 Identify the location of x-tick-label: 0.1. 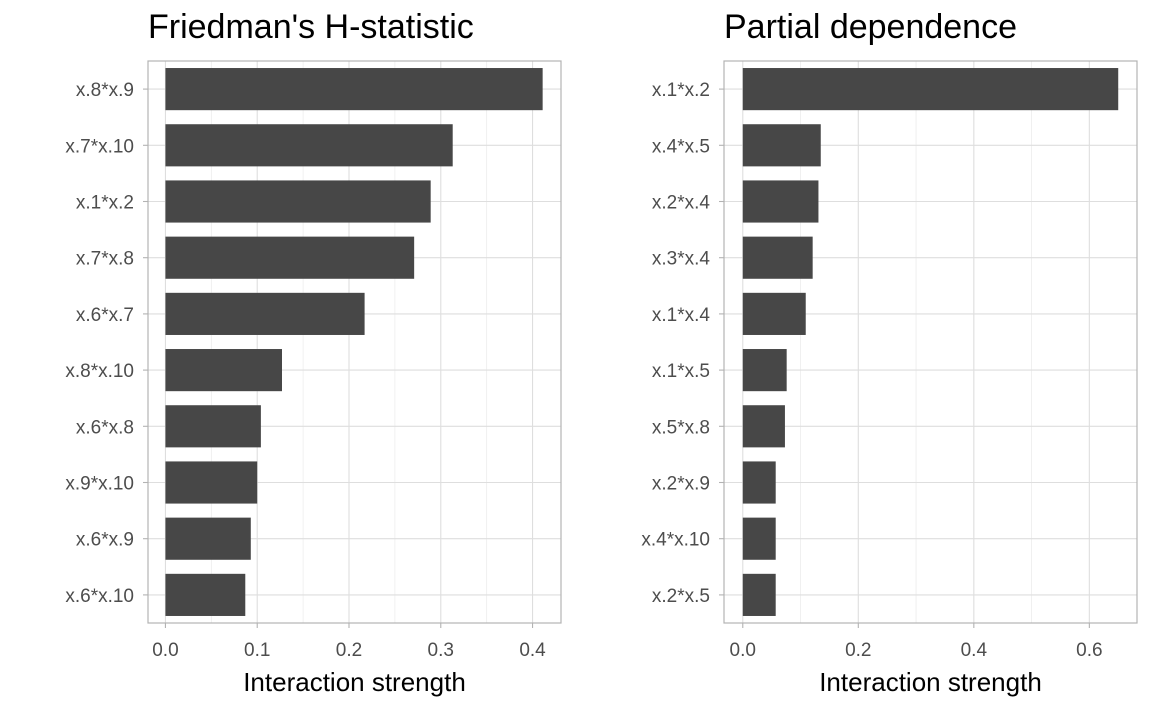
(257, 650).